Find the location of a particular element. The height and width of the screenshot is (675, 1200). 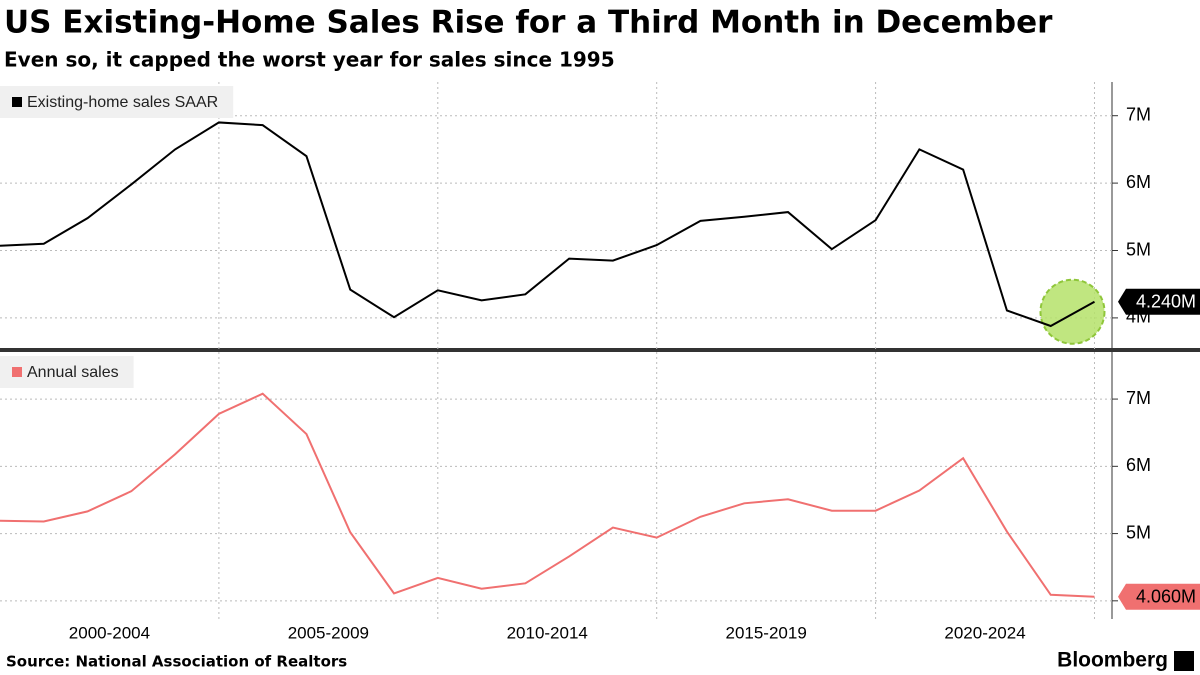

source: Source: National Association of Realtors is located at coordinates (176, 662).